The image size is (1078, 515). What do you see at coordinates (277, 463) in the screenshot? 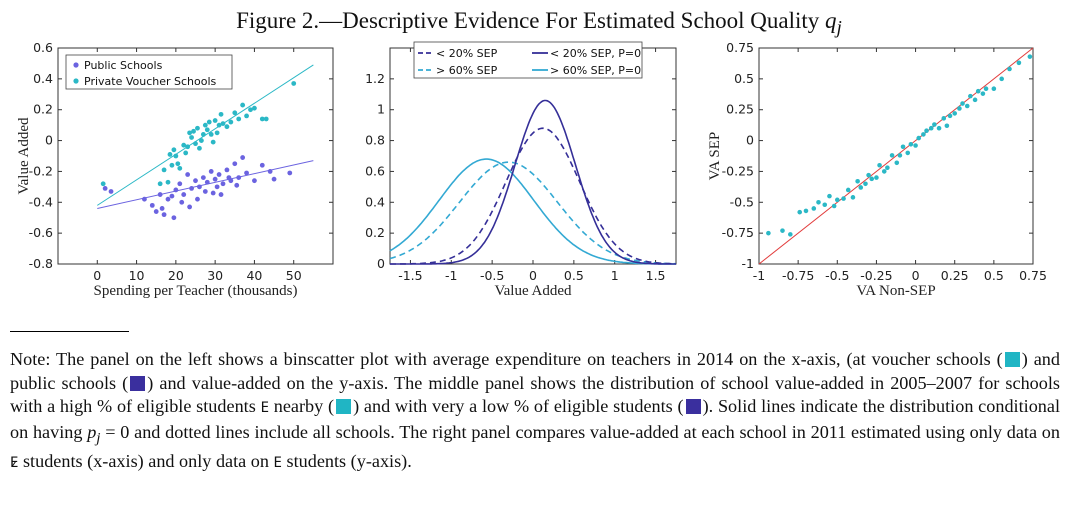
I see `eligible-symbol-2: E` at bounding box center [277, 463].